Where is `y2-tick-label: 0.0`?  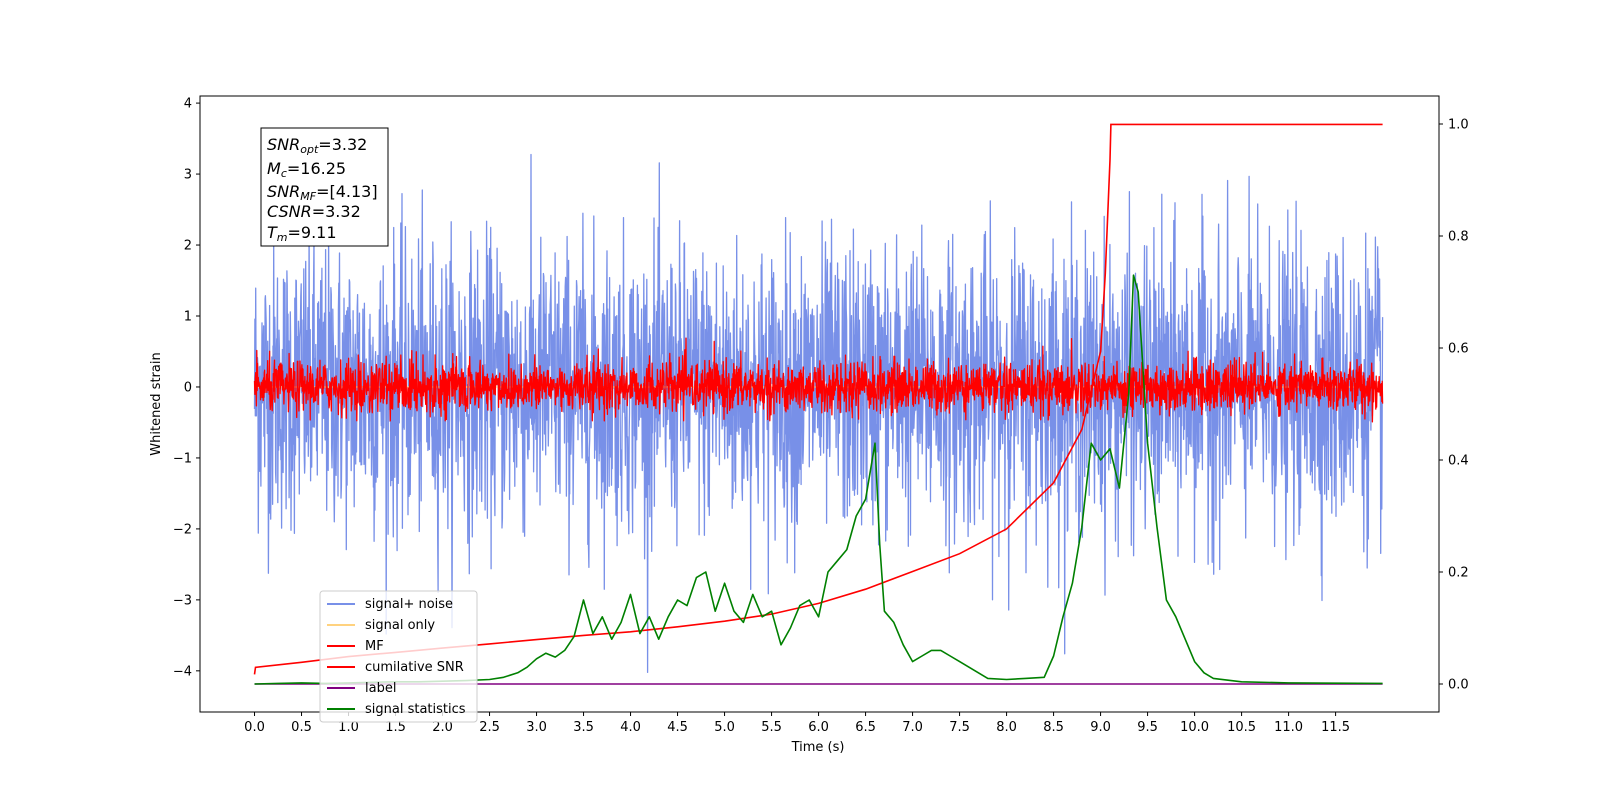
y2-tick-label: 0.0 is located at coordinates (1458, 685).